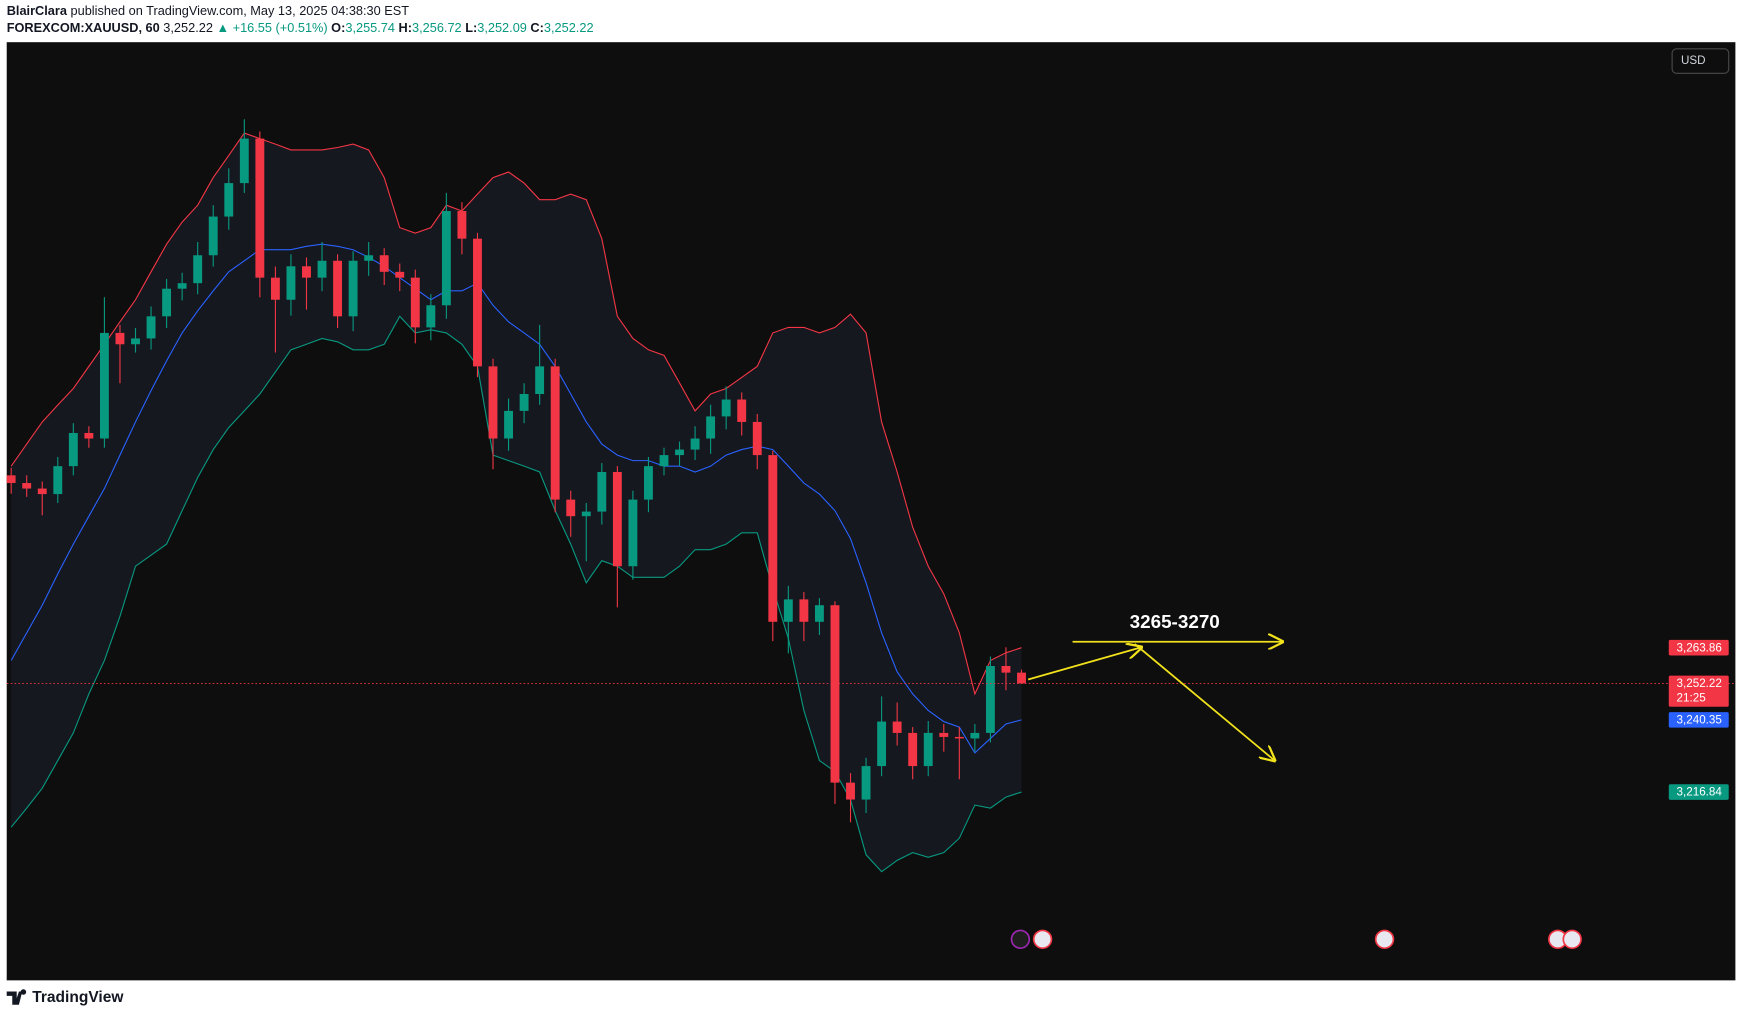 This screenshot has width=1741, height=1017. What do you see at coordinates (437, 27) in the screenshot?
I see `ohlc-value: 3,256.72` at bounding box center [437, 27].